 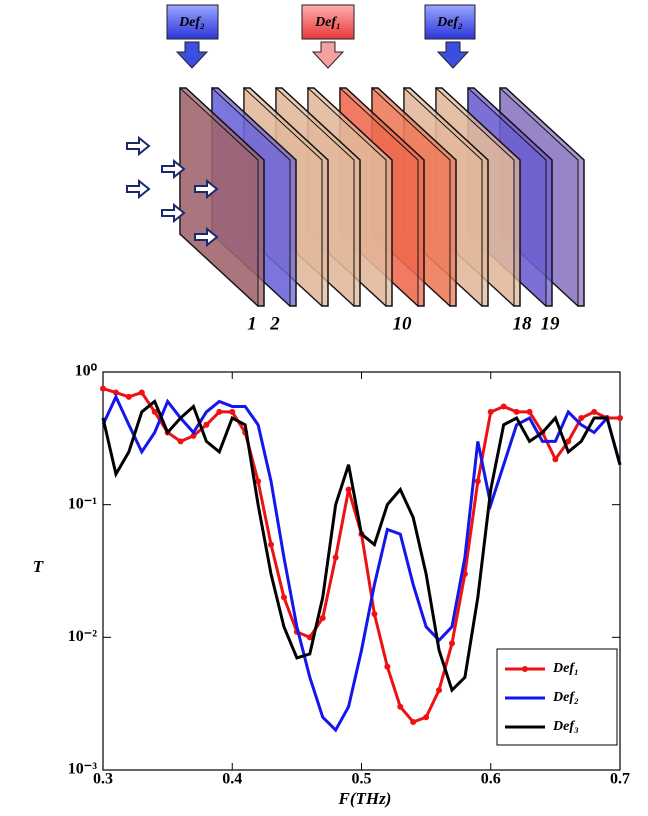 I want to click on y-tick-label: 10⁻¹, so click(x=82, y=503).